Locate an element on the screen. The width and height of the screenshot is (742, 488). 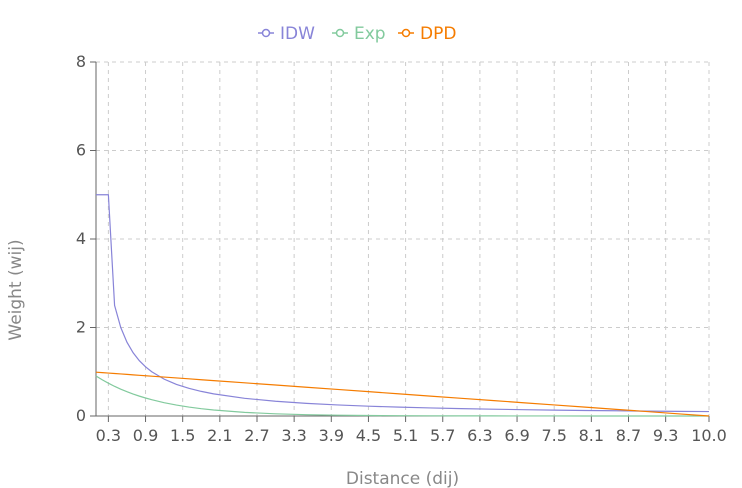
x-tick-label: 7.5 is located at coordinates (553, 435).